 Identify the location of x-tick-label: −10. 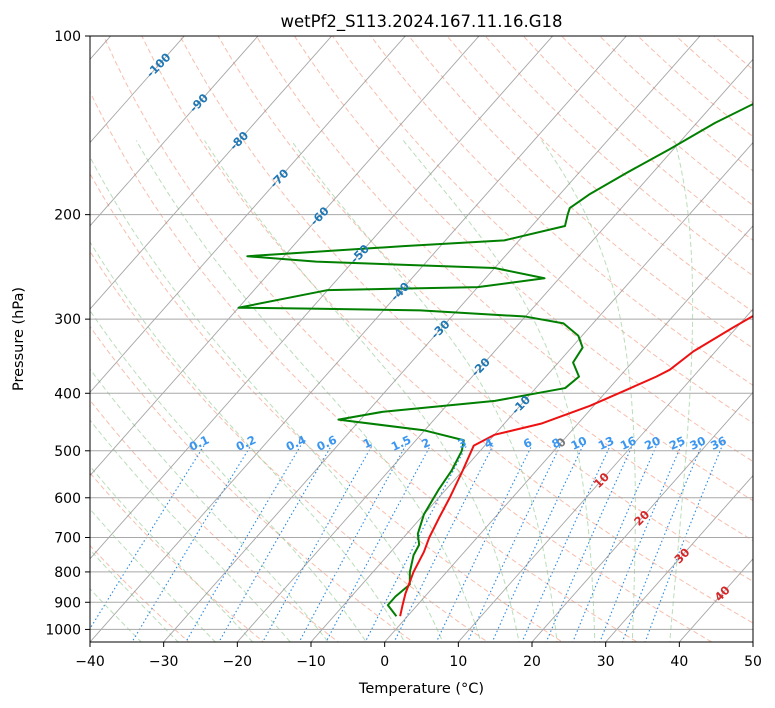
(311, 662).